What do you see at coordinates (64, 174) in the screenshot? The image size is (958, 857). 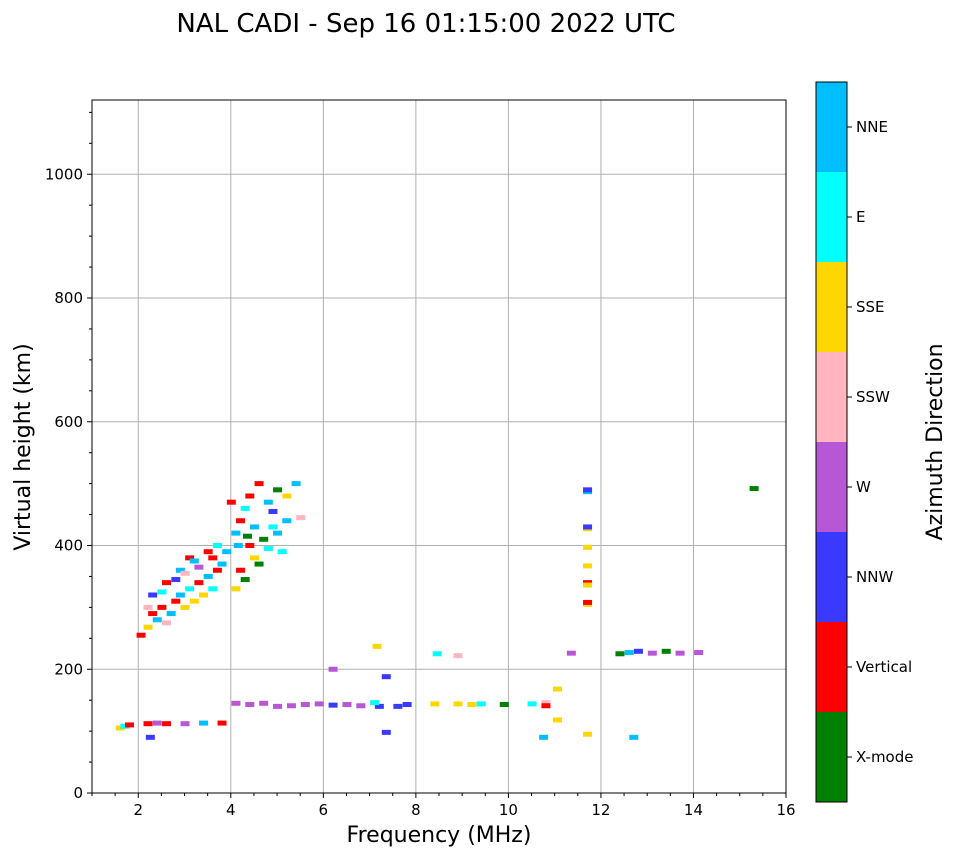 I see `y-tick-label: 1000` at bounding box center [64, 174].